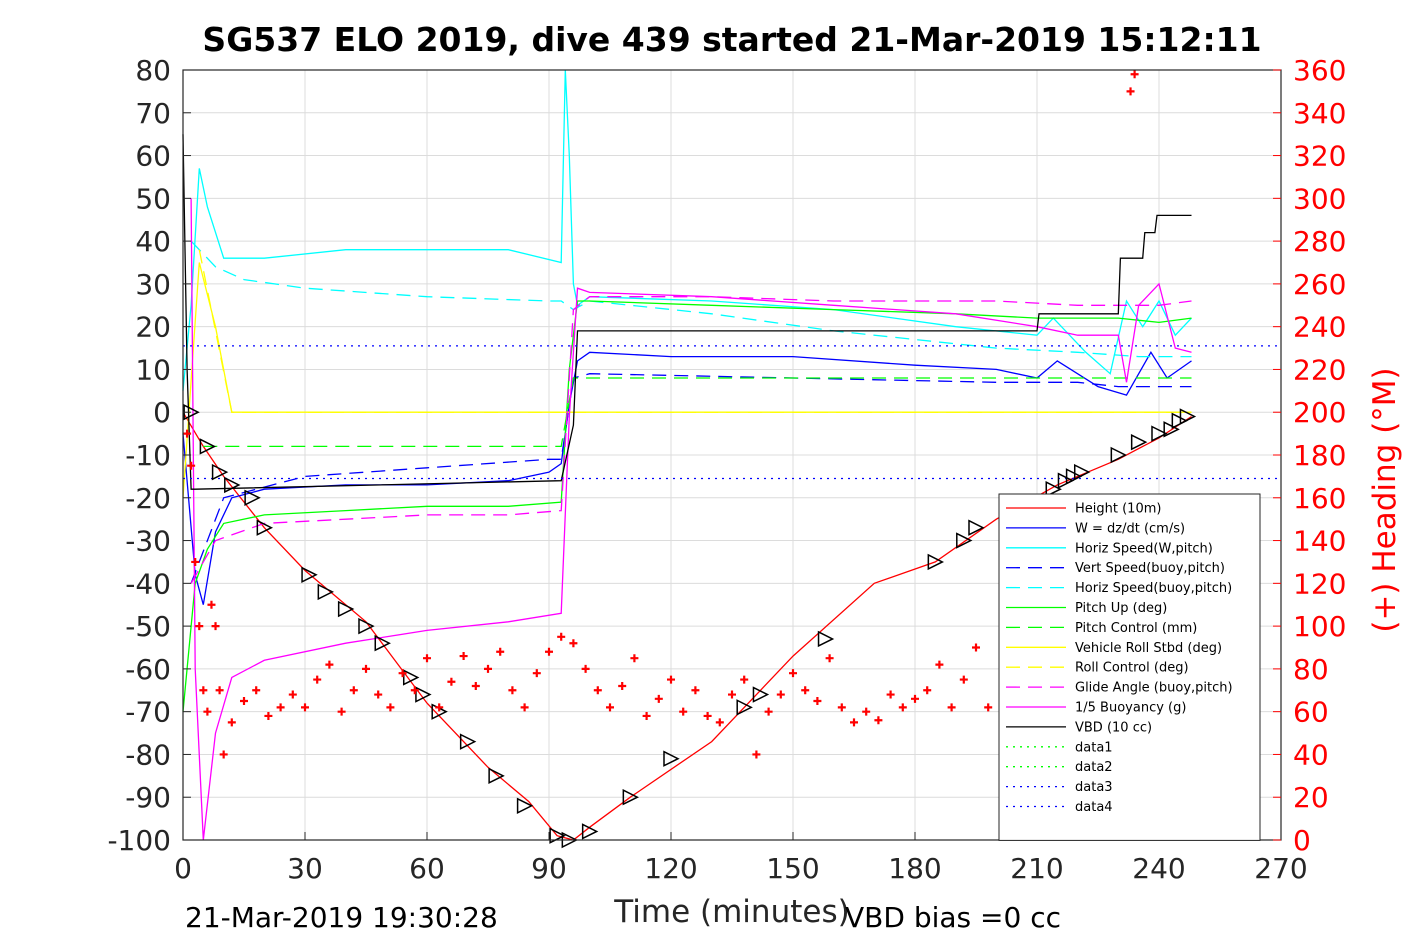 The image size is (1417, 945). What do you see at coordinates (1150, 568) in the screenshot?
I see `legend-label: Vert Speed(buoy,pitch)` at bounding box center [1150, 568].